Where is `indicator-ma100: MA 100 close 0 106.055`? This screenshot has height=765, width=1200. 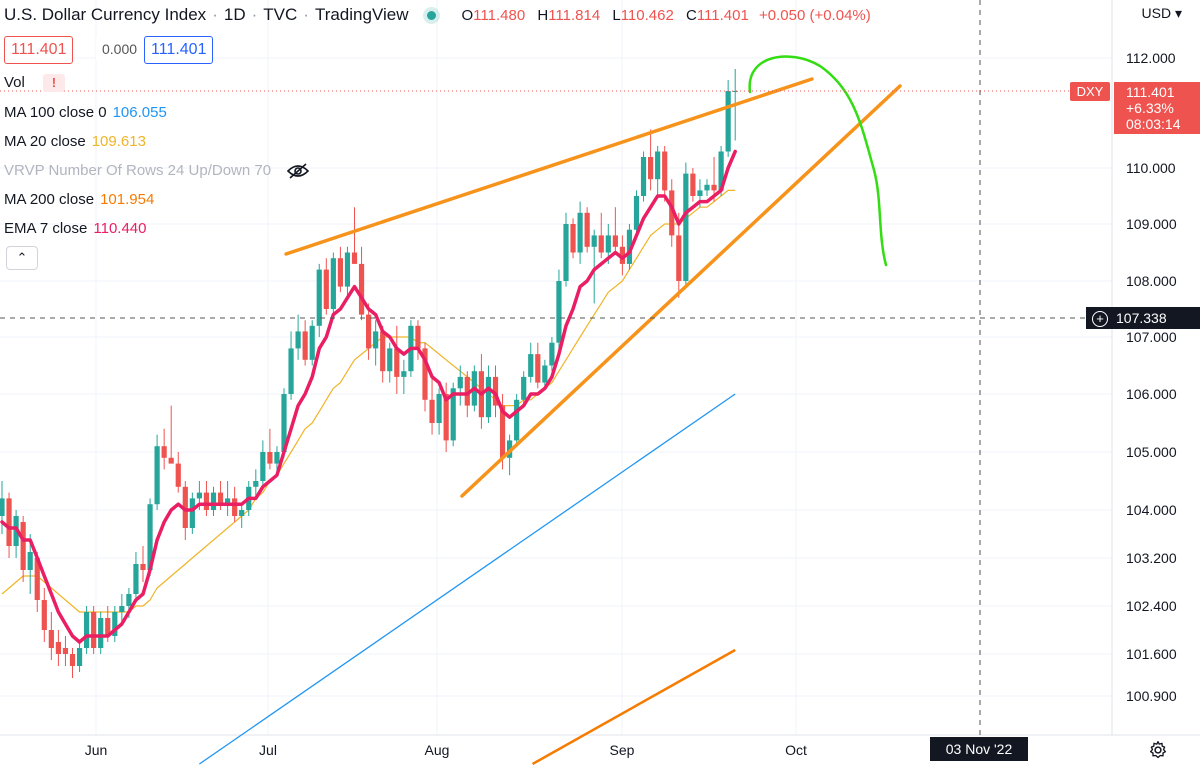
indicator-ma100: MA 100 close 0 106.055 is located at coordinates (85, 112).